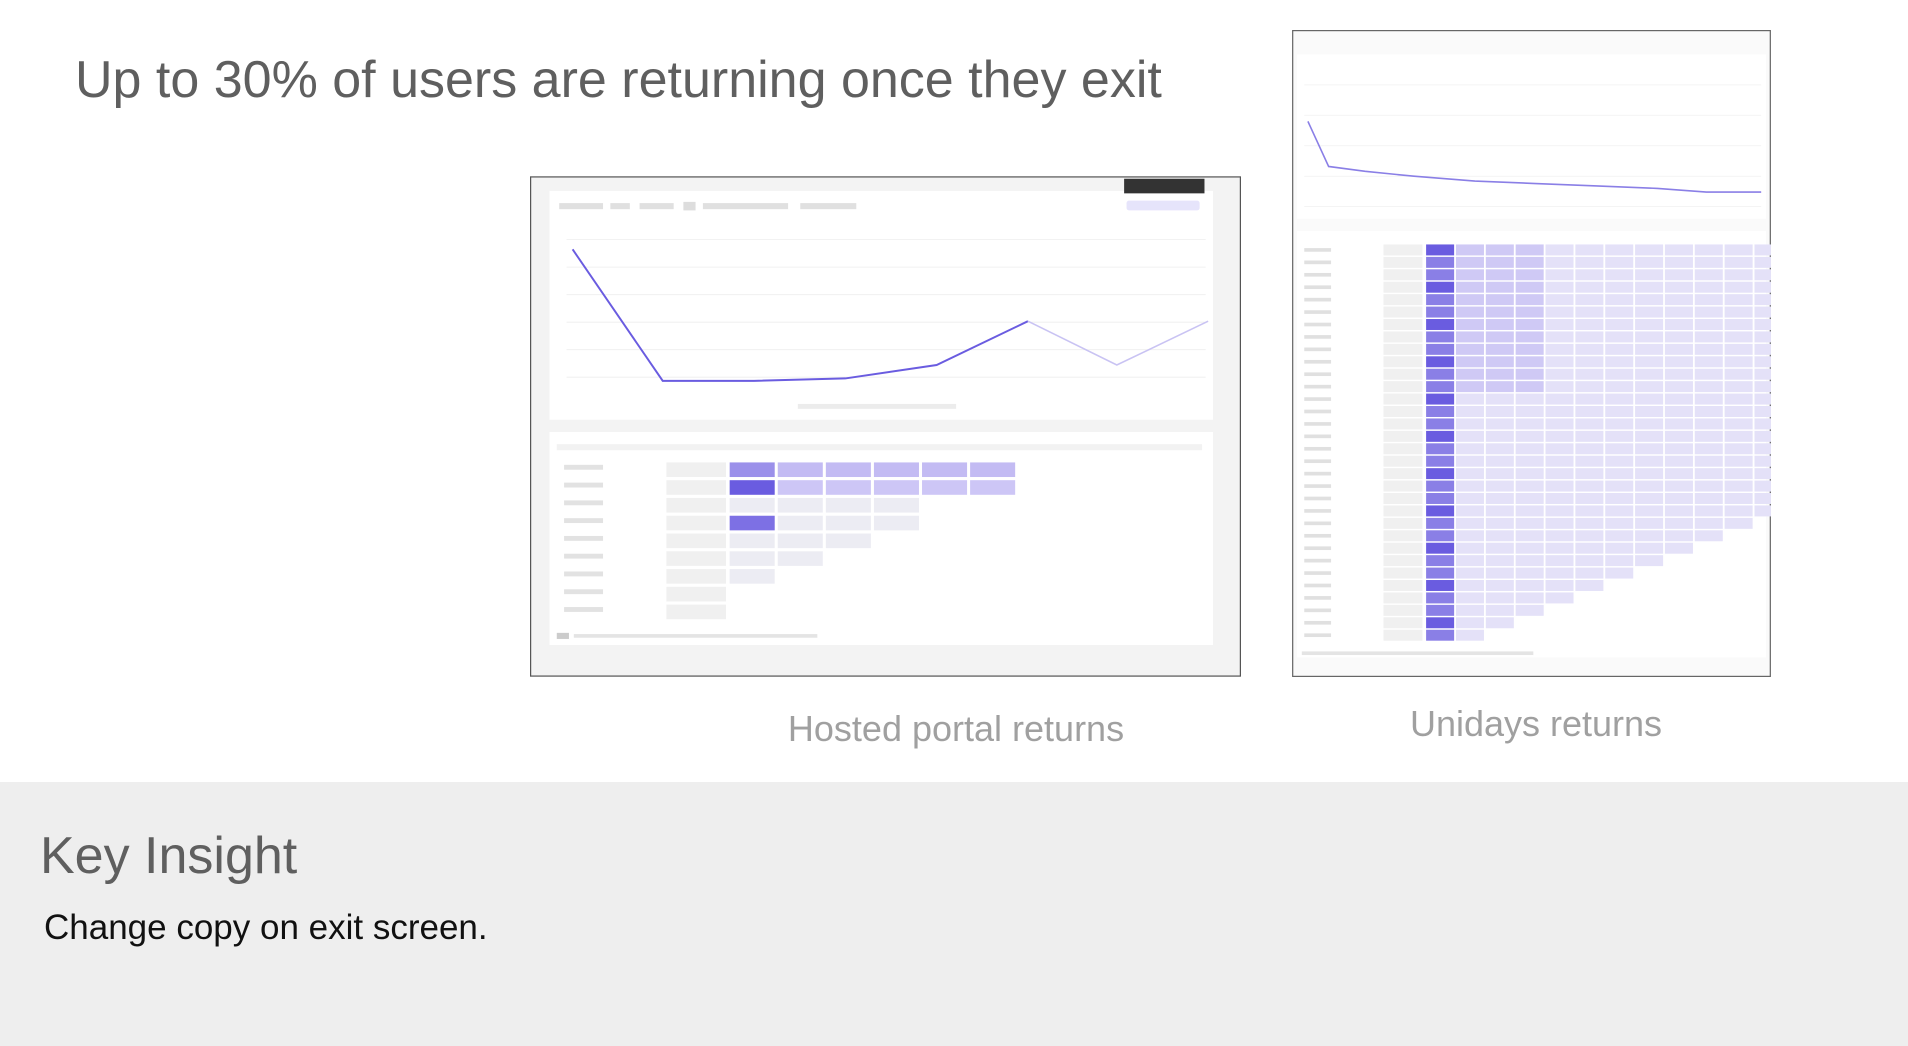  I want to click on retention-line-partial, so click(1118, 343).